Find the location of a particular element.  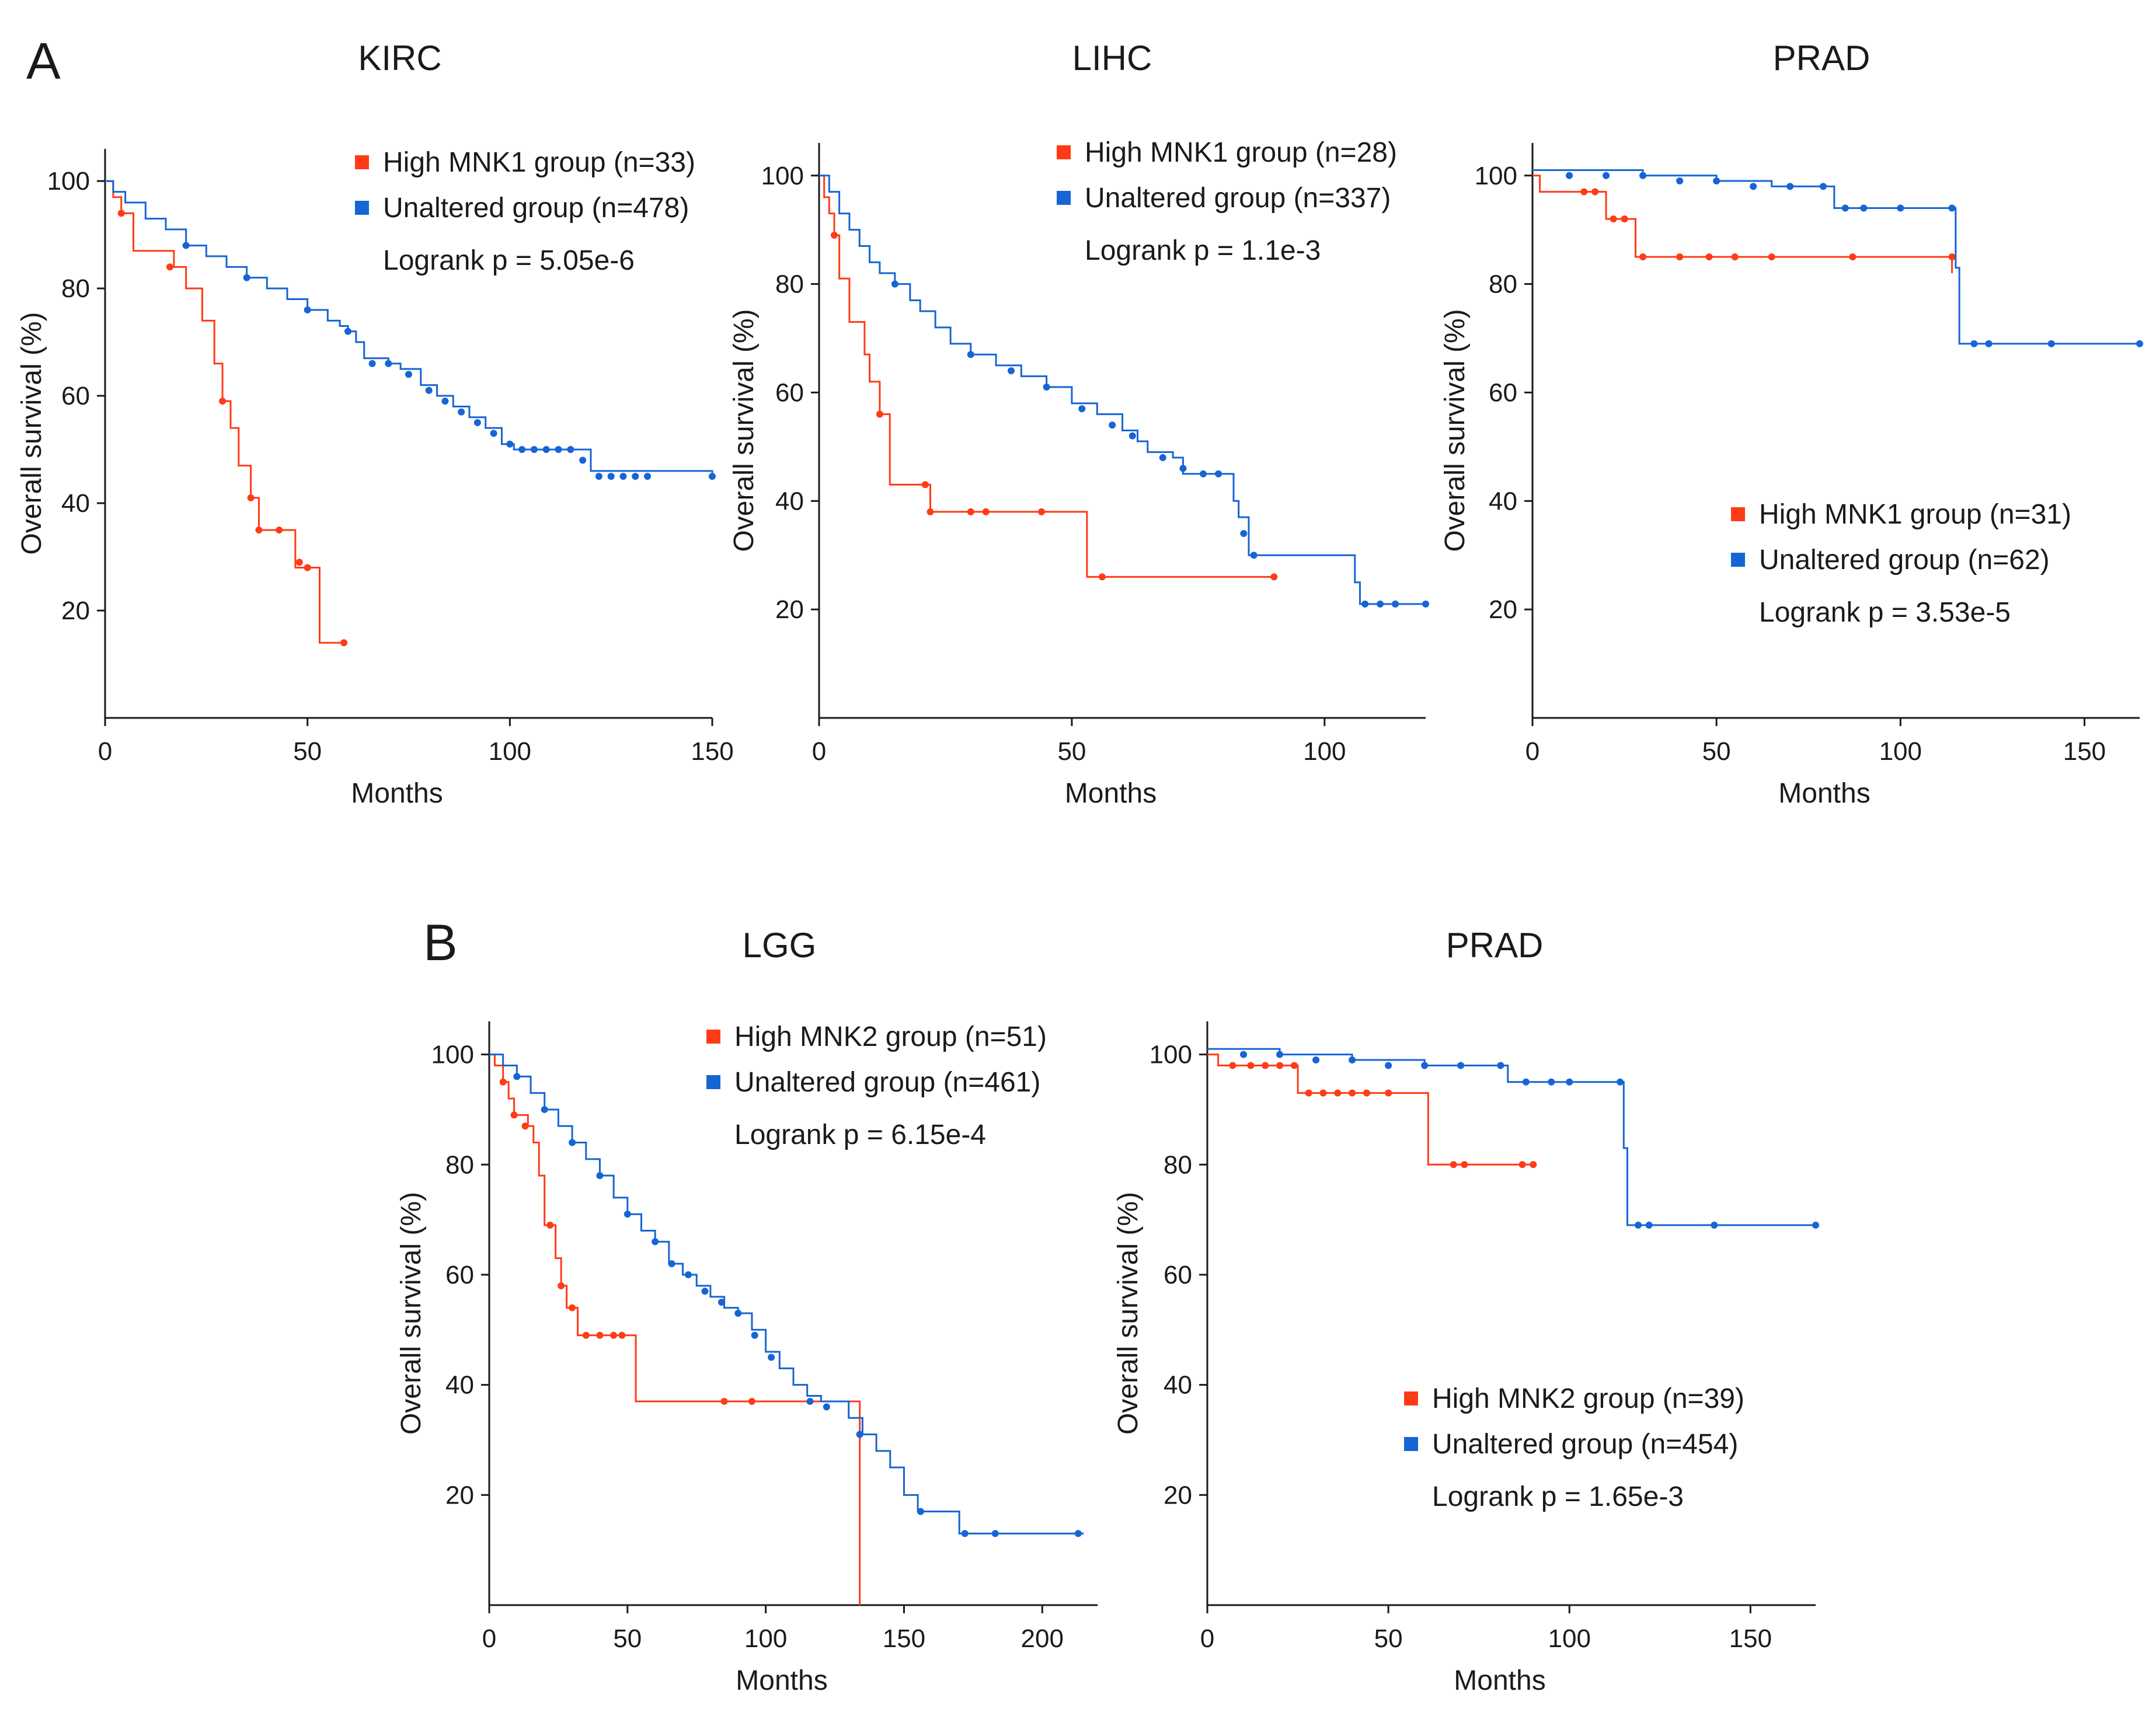

chart-1-y-tick-label: 80 is located at coordinates (789, 284).